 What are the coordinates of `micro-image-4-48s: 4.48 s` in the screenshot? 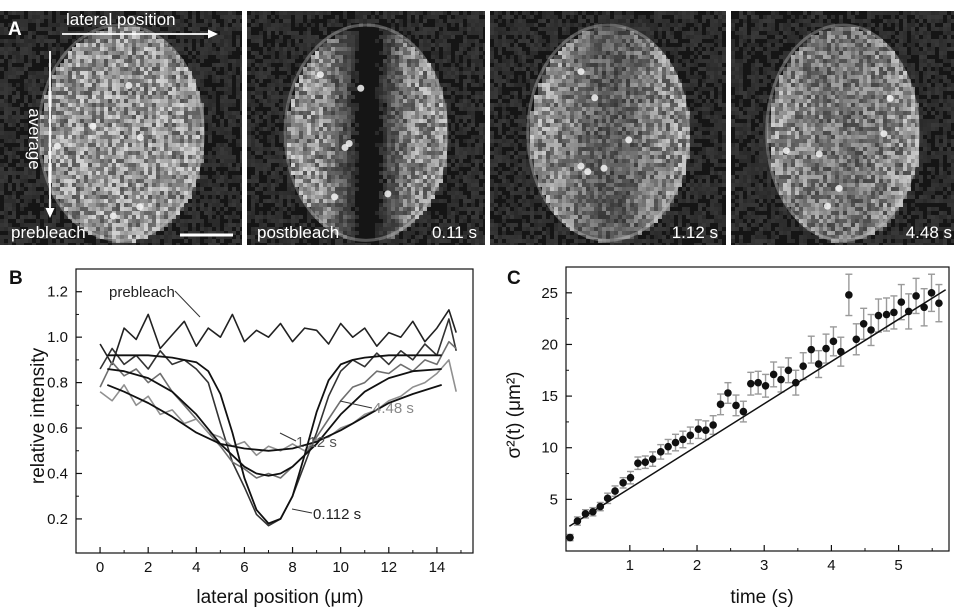 It's located at (842, 128).